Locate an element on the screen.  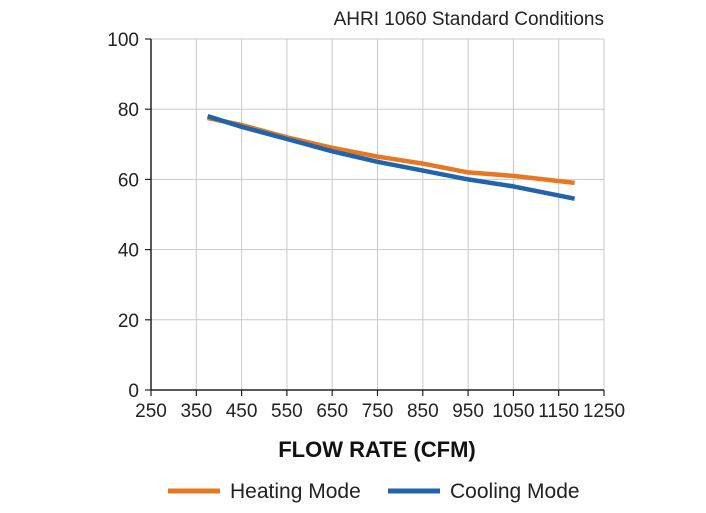
x-tick-labels: 250 350 450 550 650 750 850 950 1050 1150 1250 is located at coordinates (380, 411).